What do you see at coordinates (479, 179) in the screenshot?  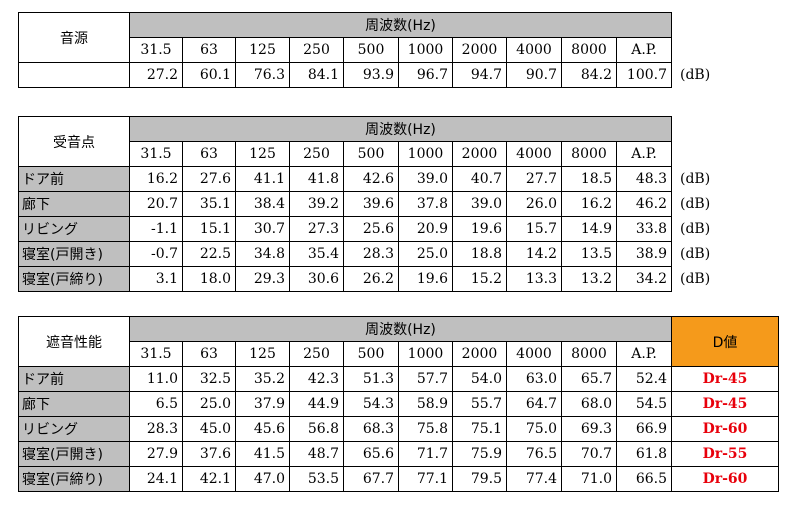 I see `value-cell: 40.7` at bounding box center [479, 179].